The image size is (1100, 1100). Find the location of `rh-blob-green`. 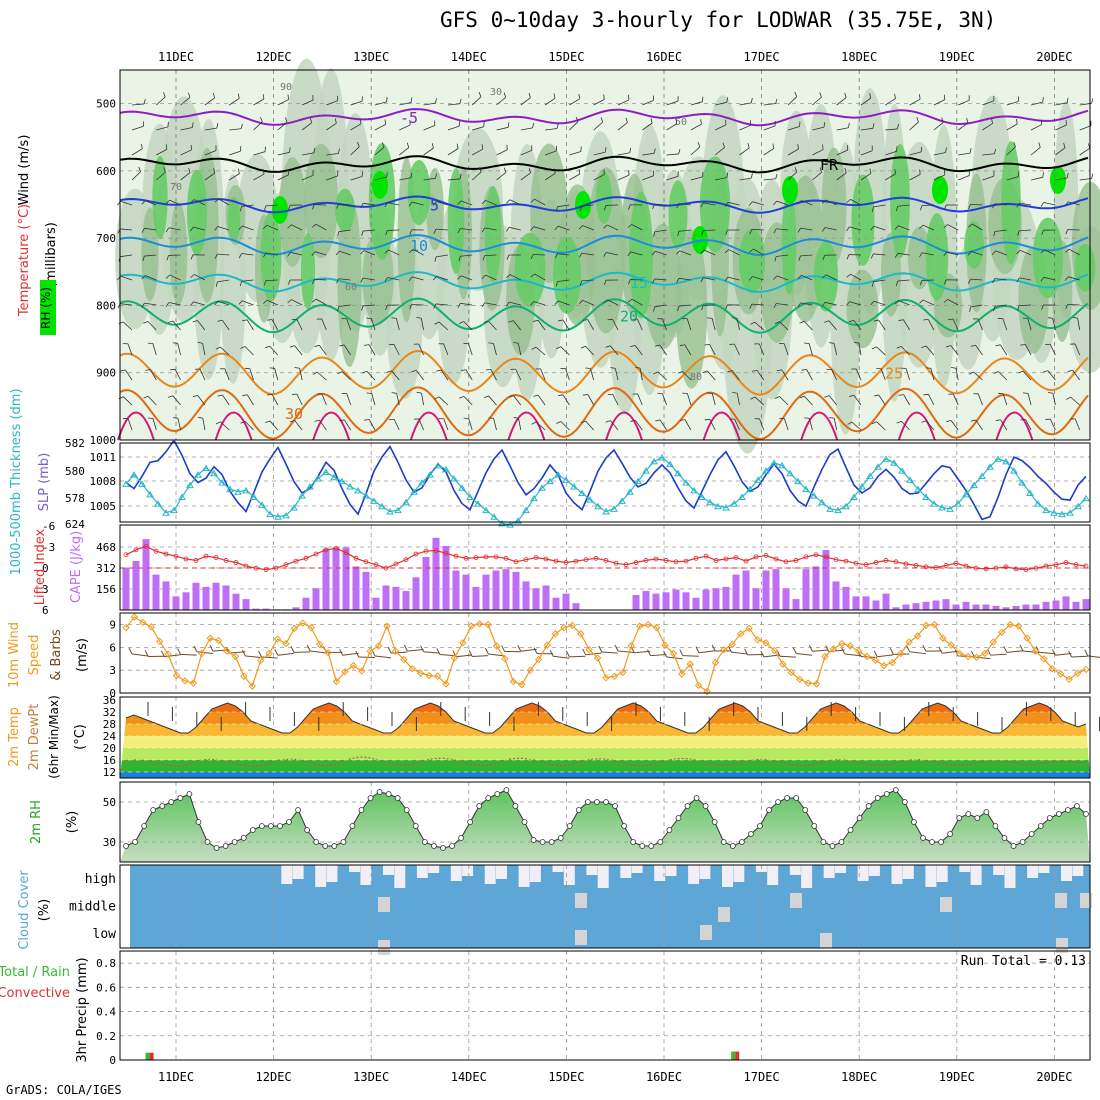

rh-blob-green is located at coordinates (567, 275).